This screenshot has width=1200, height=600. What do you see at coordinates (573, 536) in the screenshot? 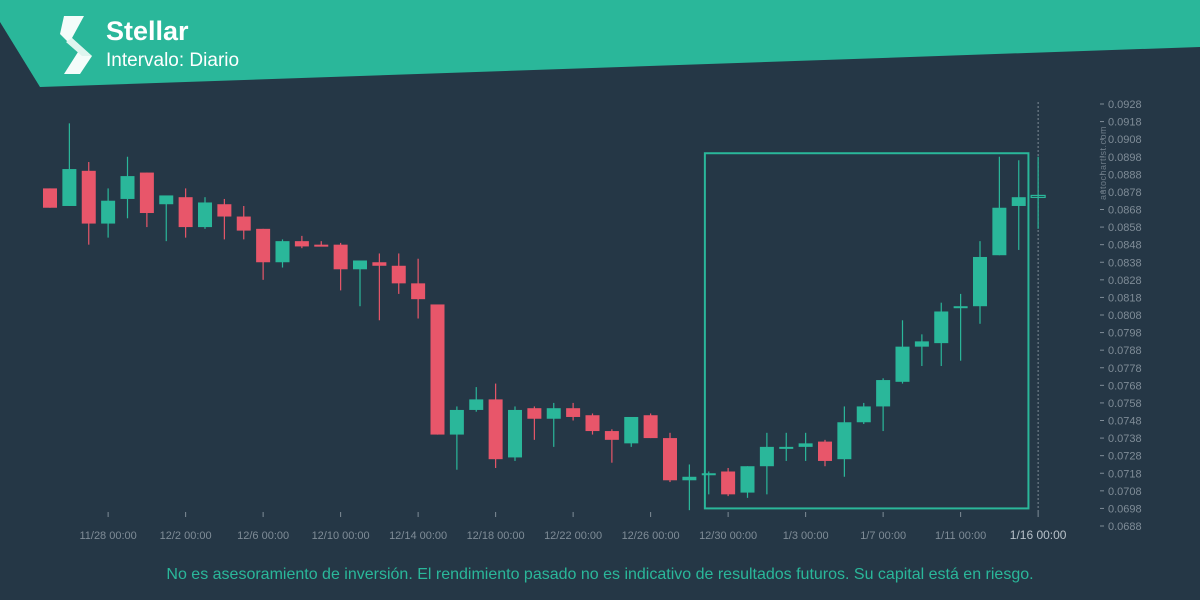
I see `x-tick-label: 12/22 00:00` at bounding box center [573, 536].